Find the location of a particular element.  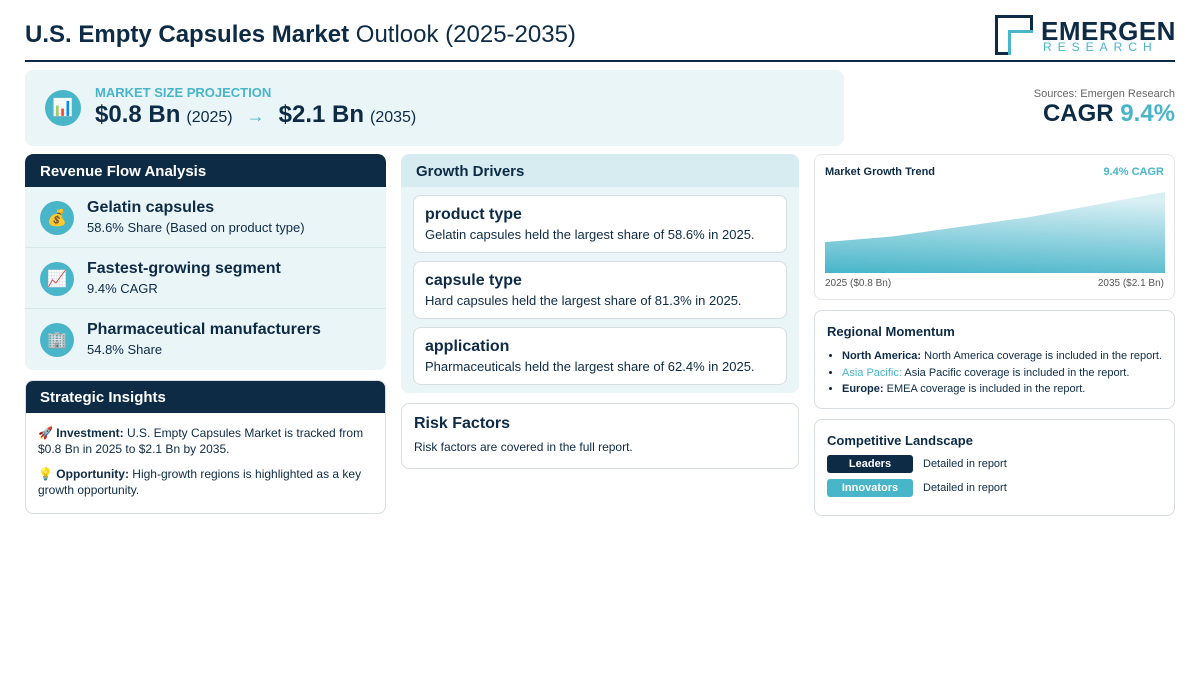

driver-title: product type is located at coordinates (473, 214).